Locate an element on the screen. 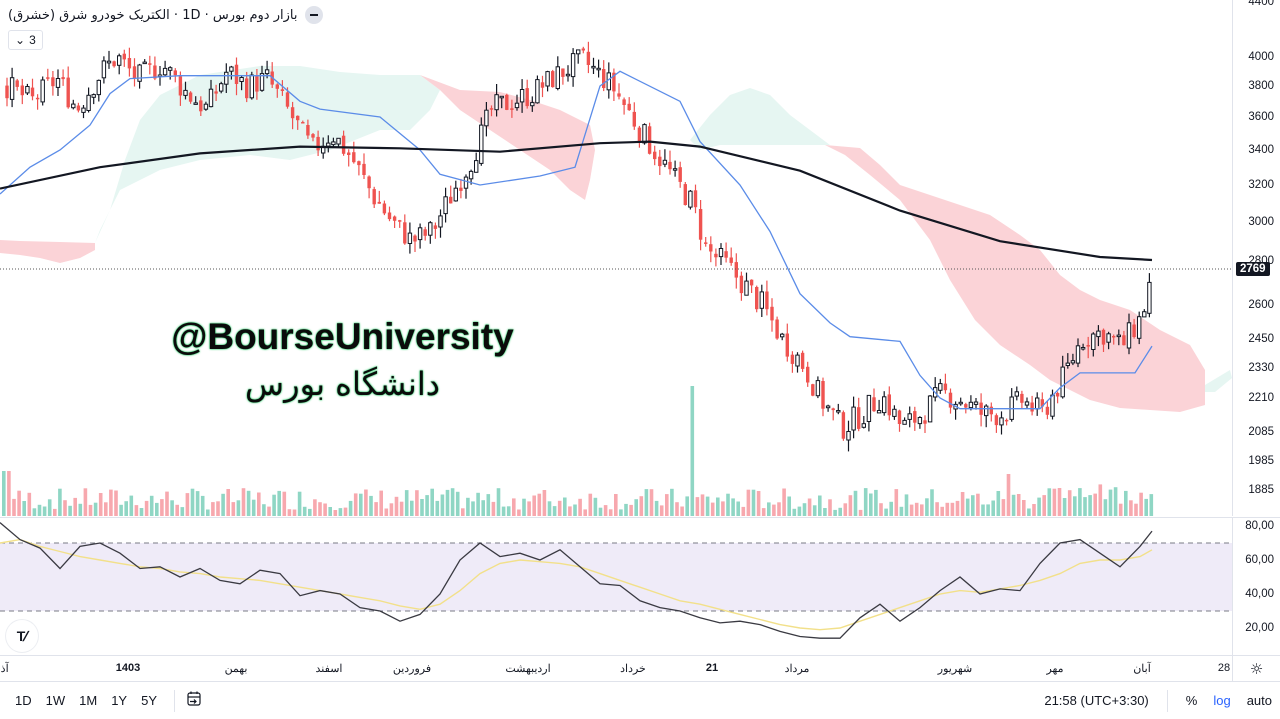 The width and height of the screenshot is (1280, 719). price-axis-label: 1885 is located at coordinates (1261, 490).